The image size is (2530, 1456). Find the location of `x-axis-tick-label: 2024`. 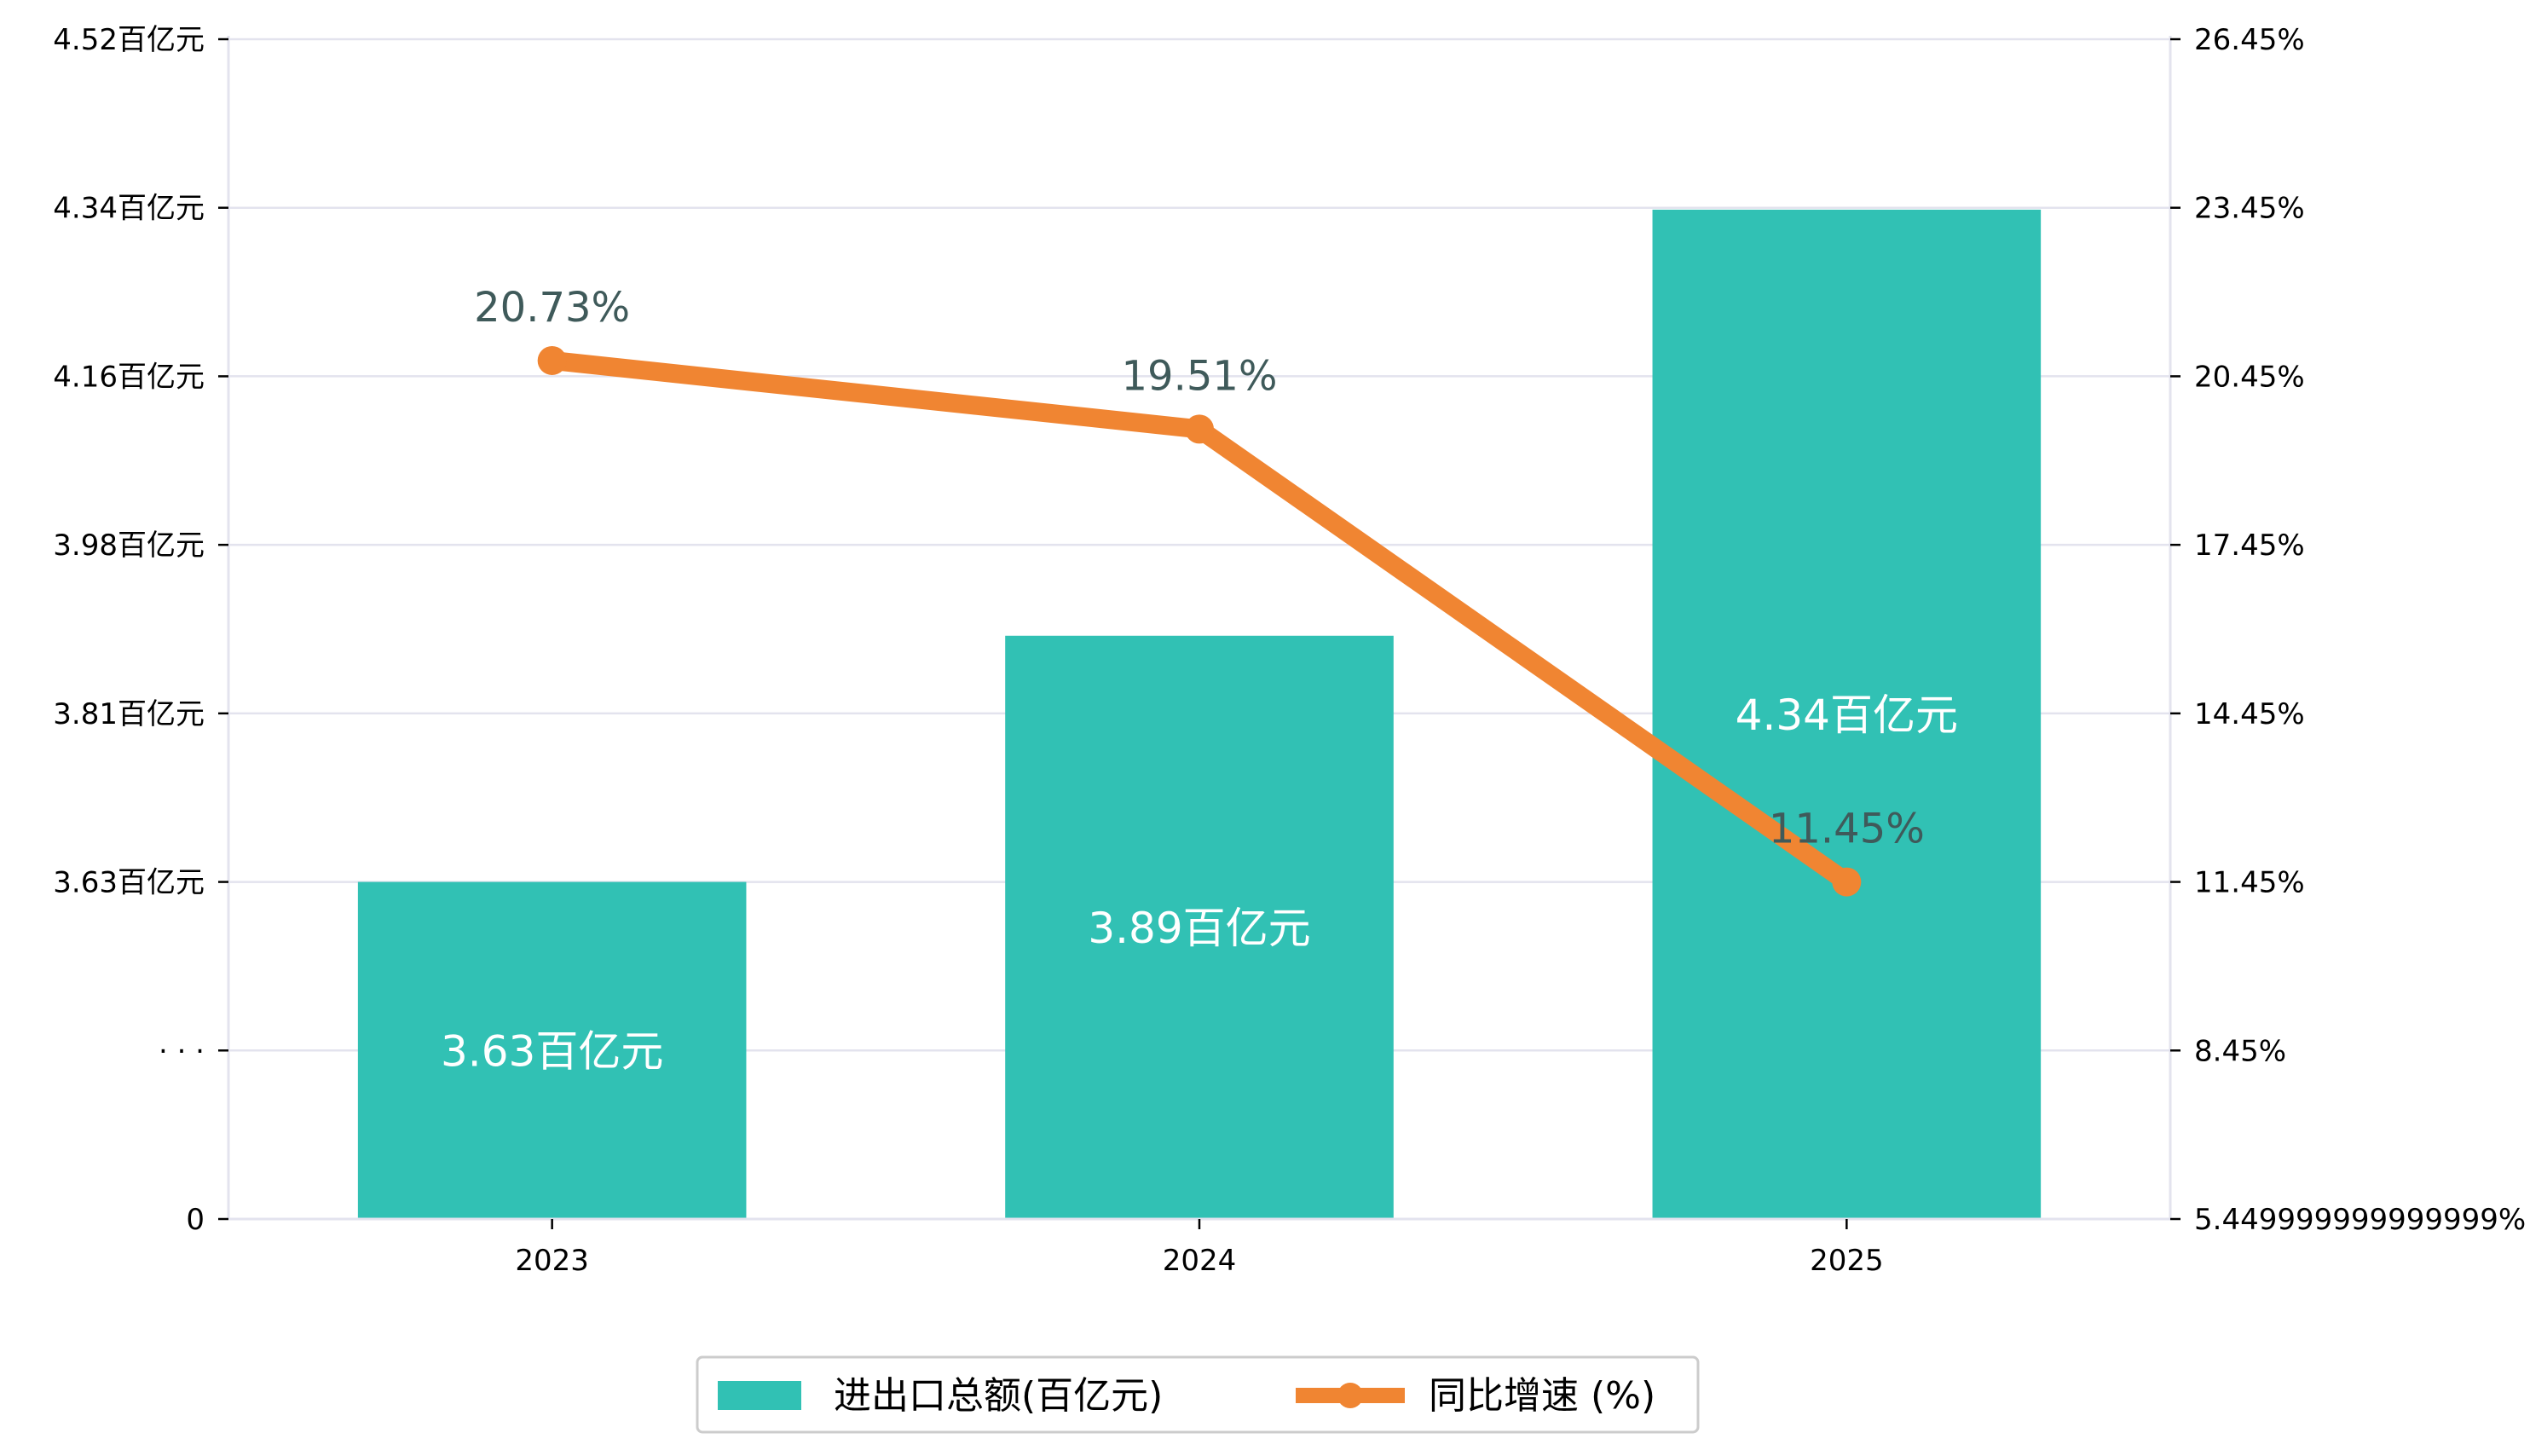

x-axis-tick-label: 2024 is located at coordinates (1200, 1261).